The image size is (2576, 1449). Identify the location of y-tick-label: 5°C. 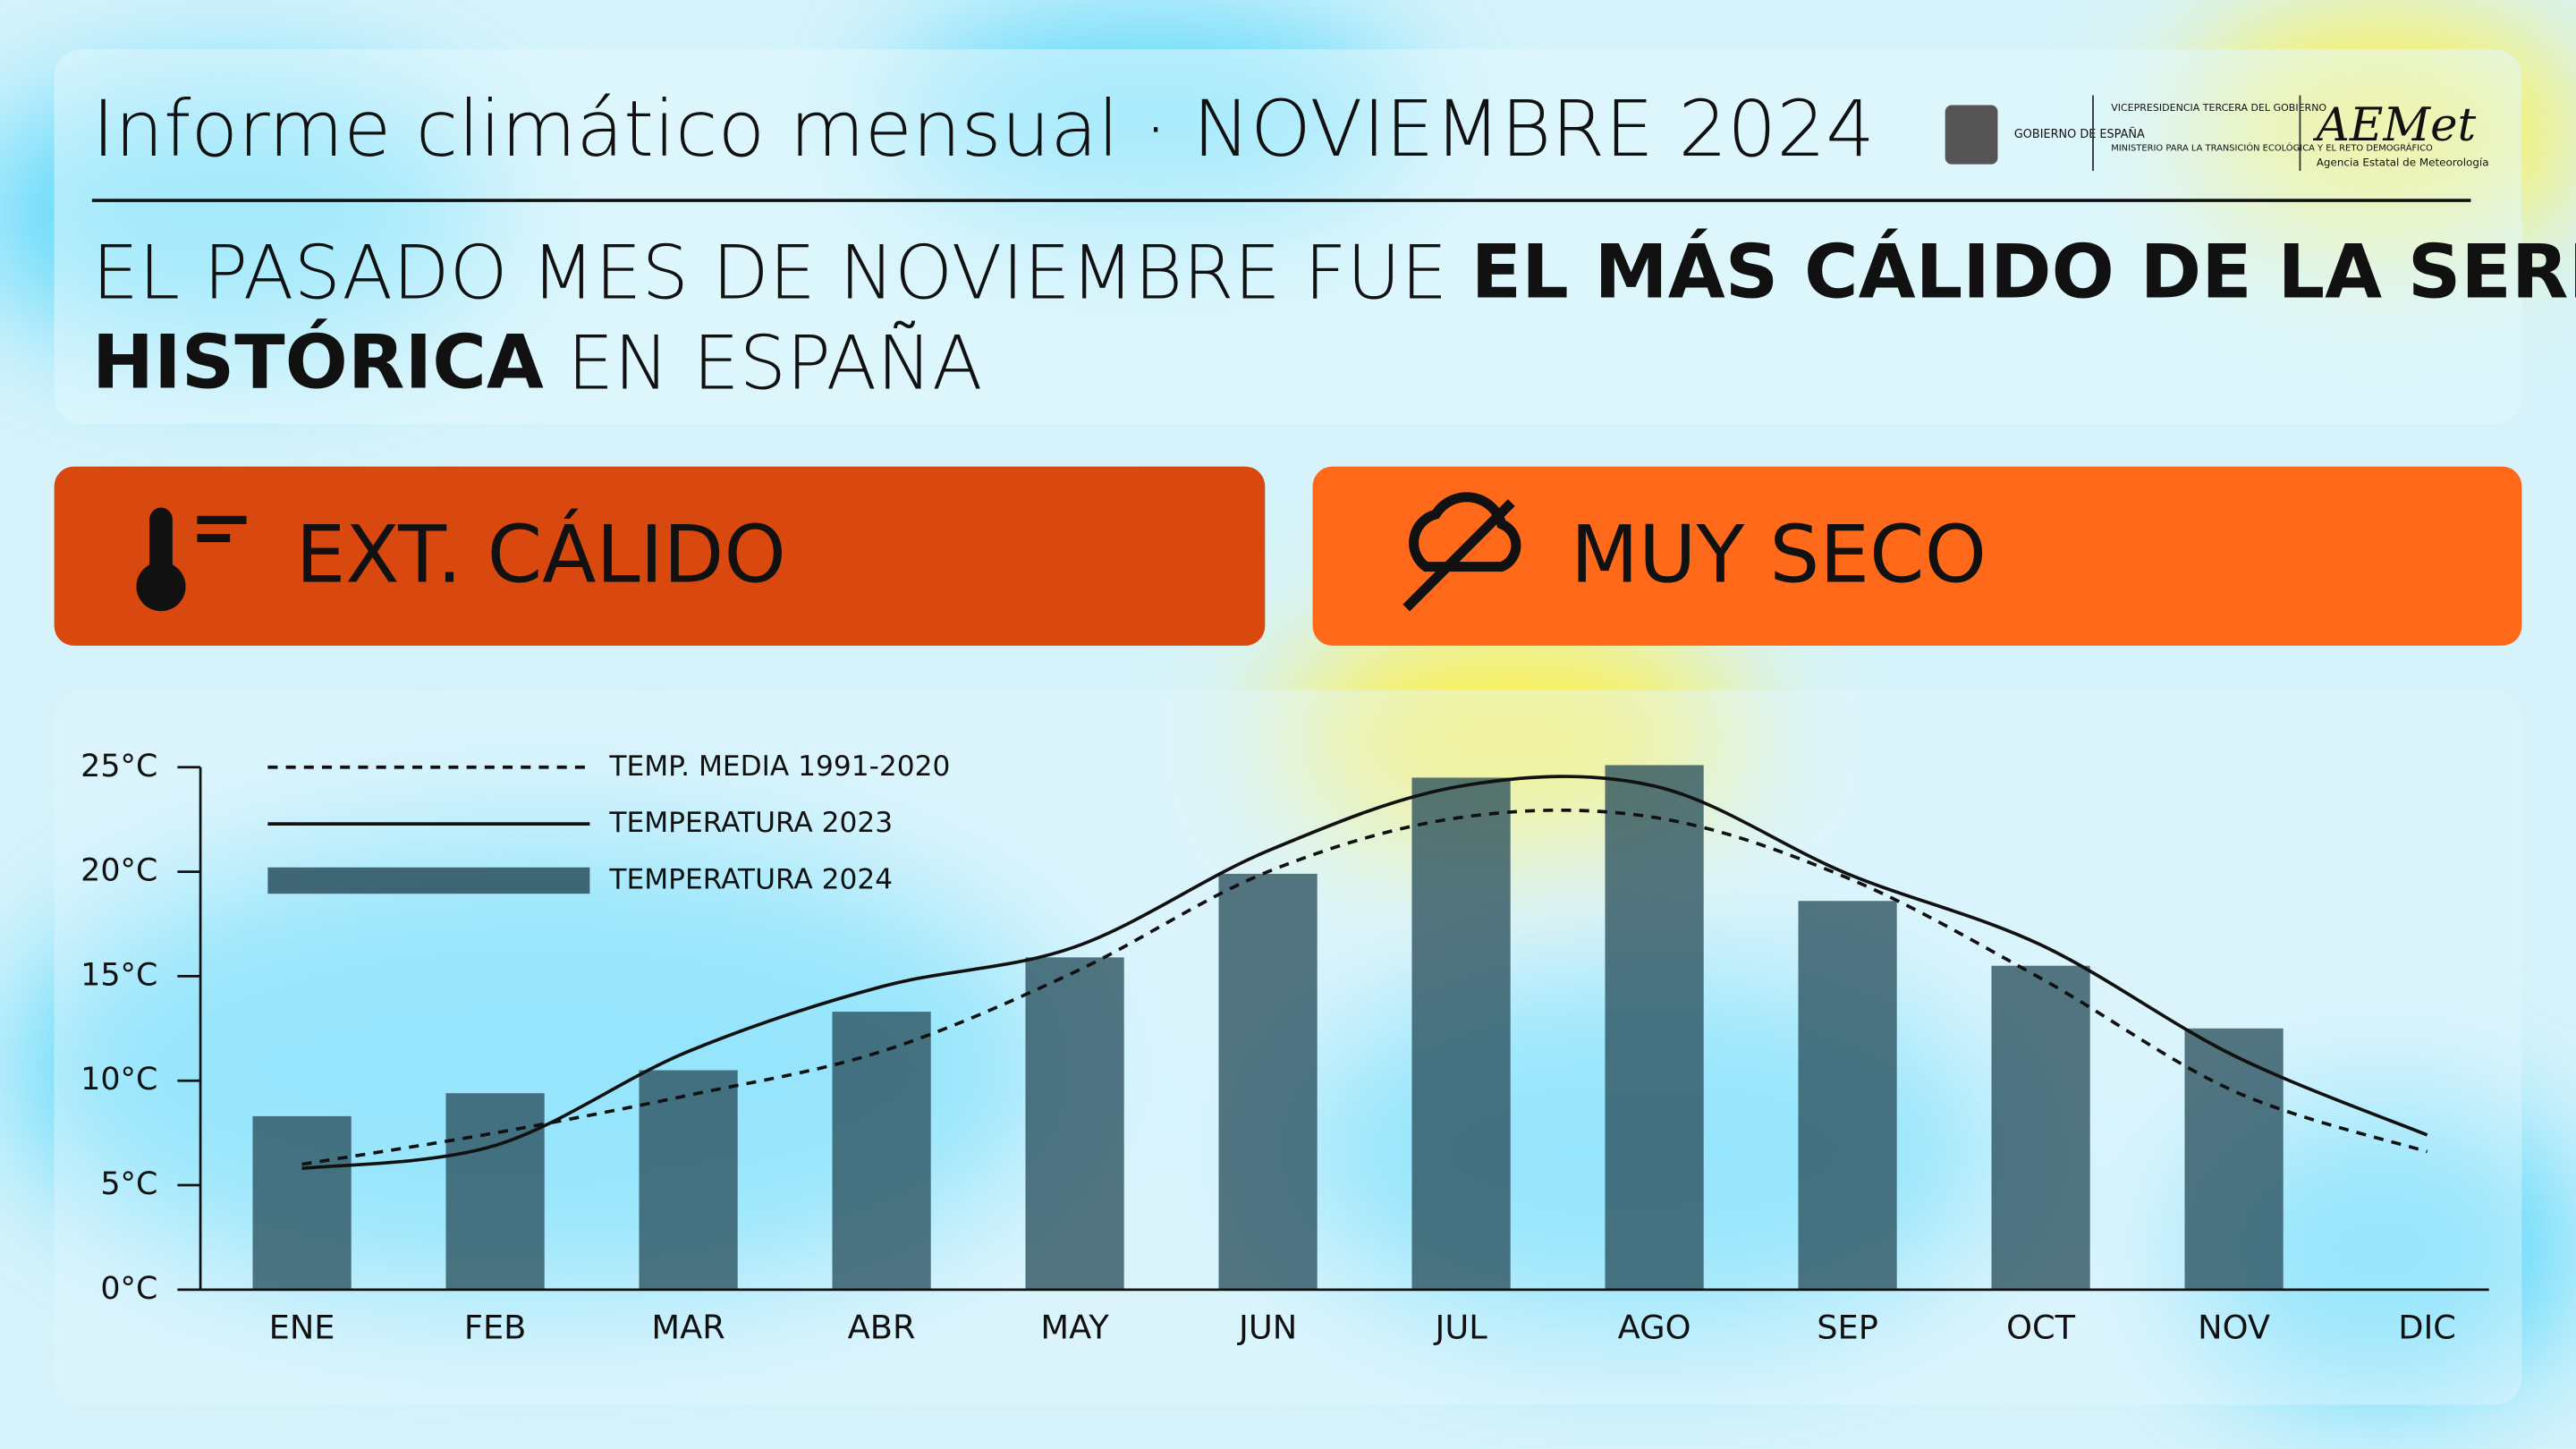
(128, 1184).